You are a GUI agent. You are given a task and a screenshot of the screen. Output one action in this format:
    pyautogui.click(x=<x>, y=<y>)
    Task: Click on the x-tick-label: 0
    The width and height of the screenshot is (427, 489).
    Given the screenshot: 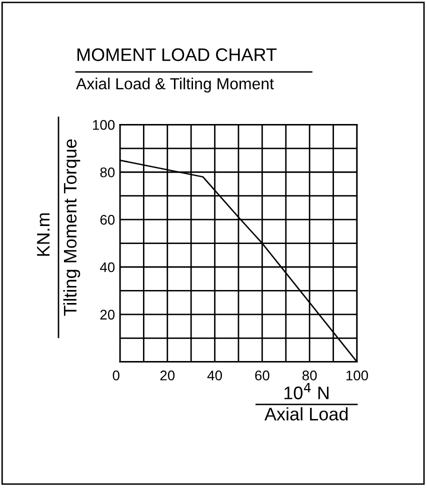 What is the action you would take?
    pyautogui.click(x=116, y=375)
    